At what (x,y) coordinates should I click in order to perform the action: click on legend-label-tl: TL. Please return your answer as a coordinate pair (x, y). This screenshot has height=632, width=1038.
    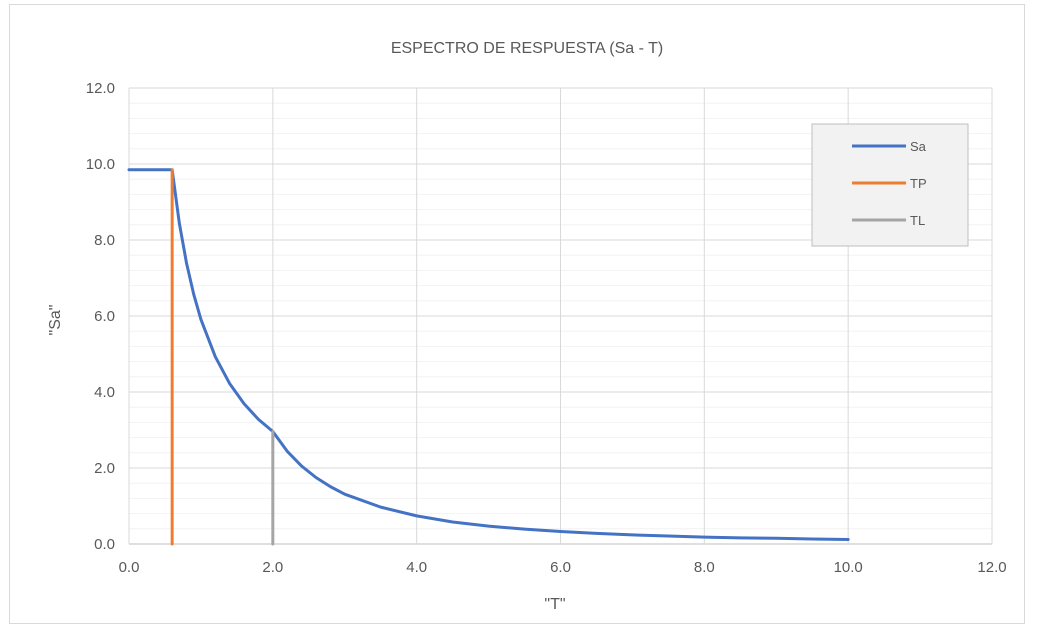
    Looking at the image, I should click on (917, 220).